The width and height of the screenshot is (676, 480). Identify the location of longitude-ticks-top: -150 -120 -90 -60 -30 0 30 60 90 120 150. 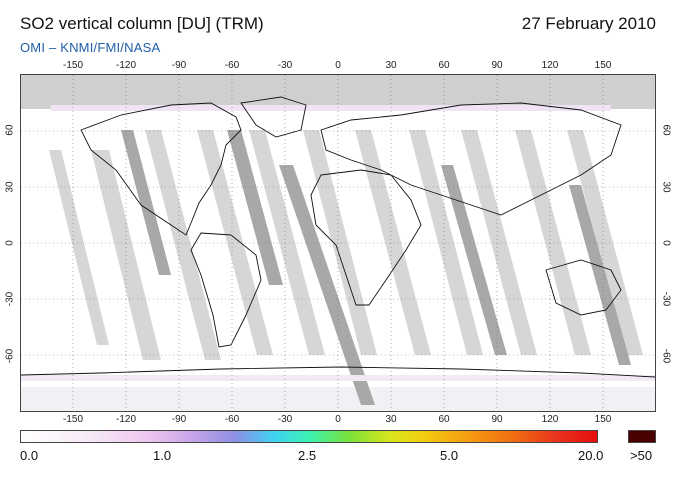
(338, 67).